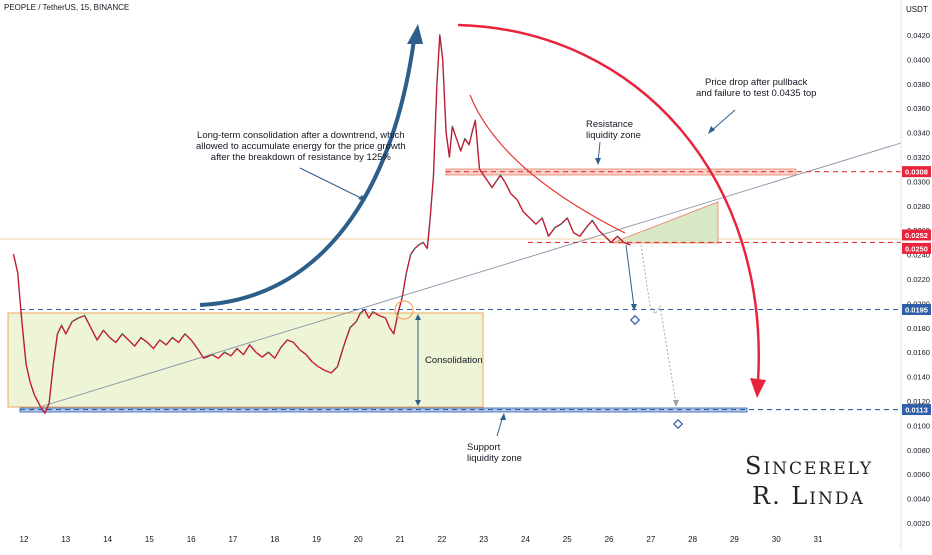 This screenshot has height=555, width=932. Describe the element at coordinates (692, 539) in the screenshot. I see `x-tick-label: 28` at that location.